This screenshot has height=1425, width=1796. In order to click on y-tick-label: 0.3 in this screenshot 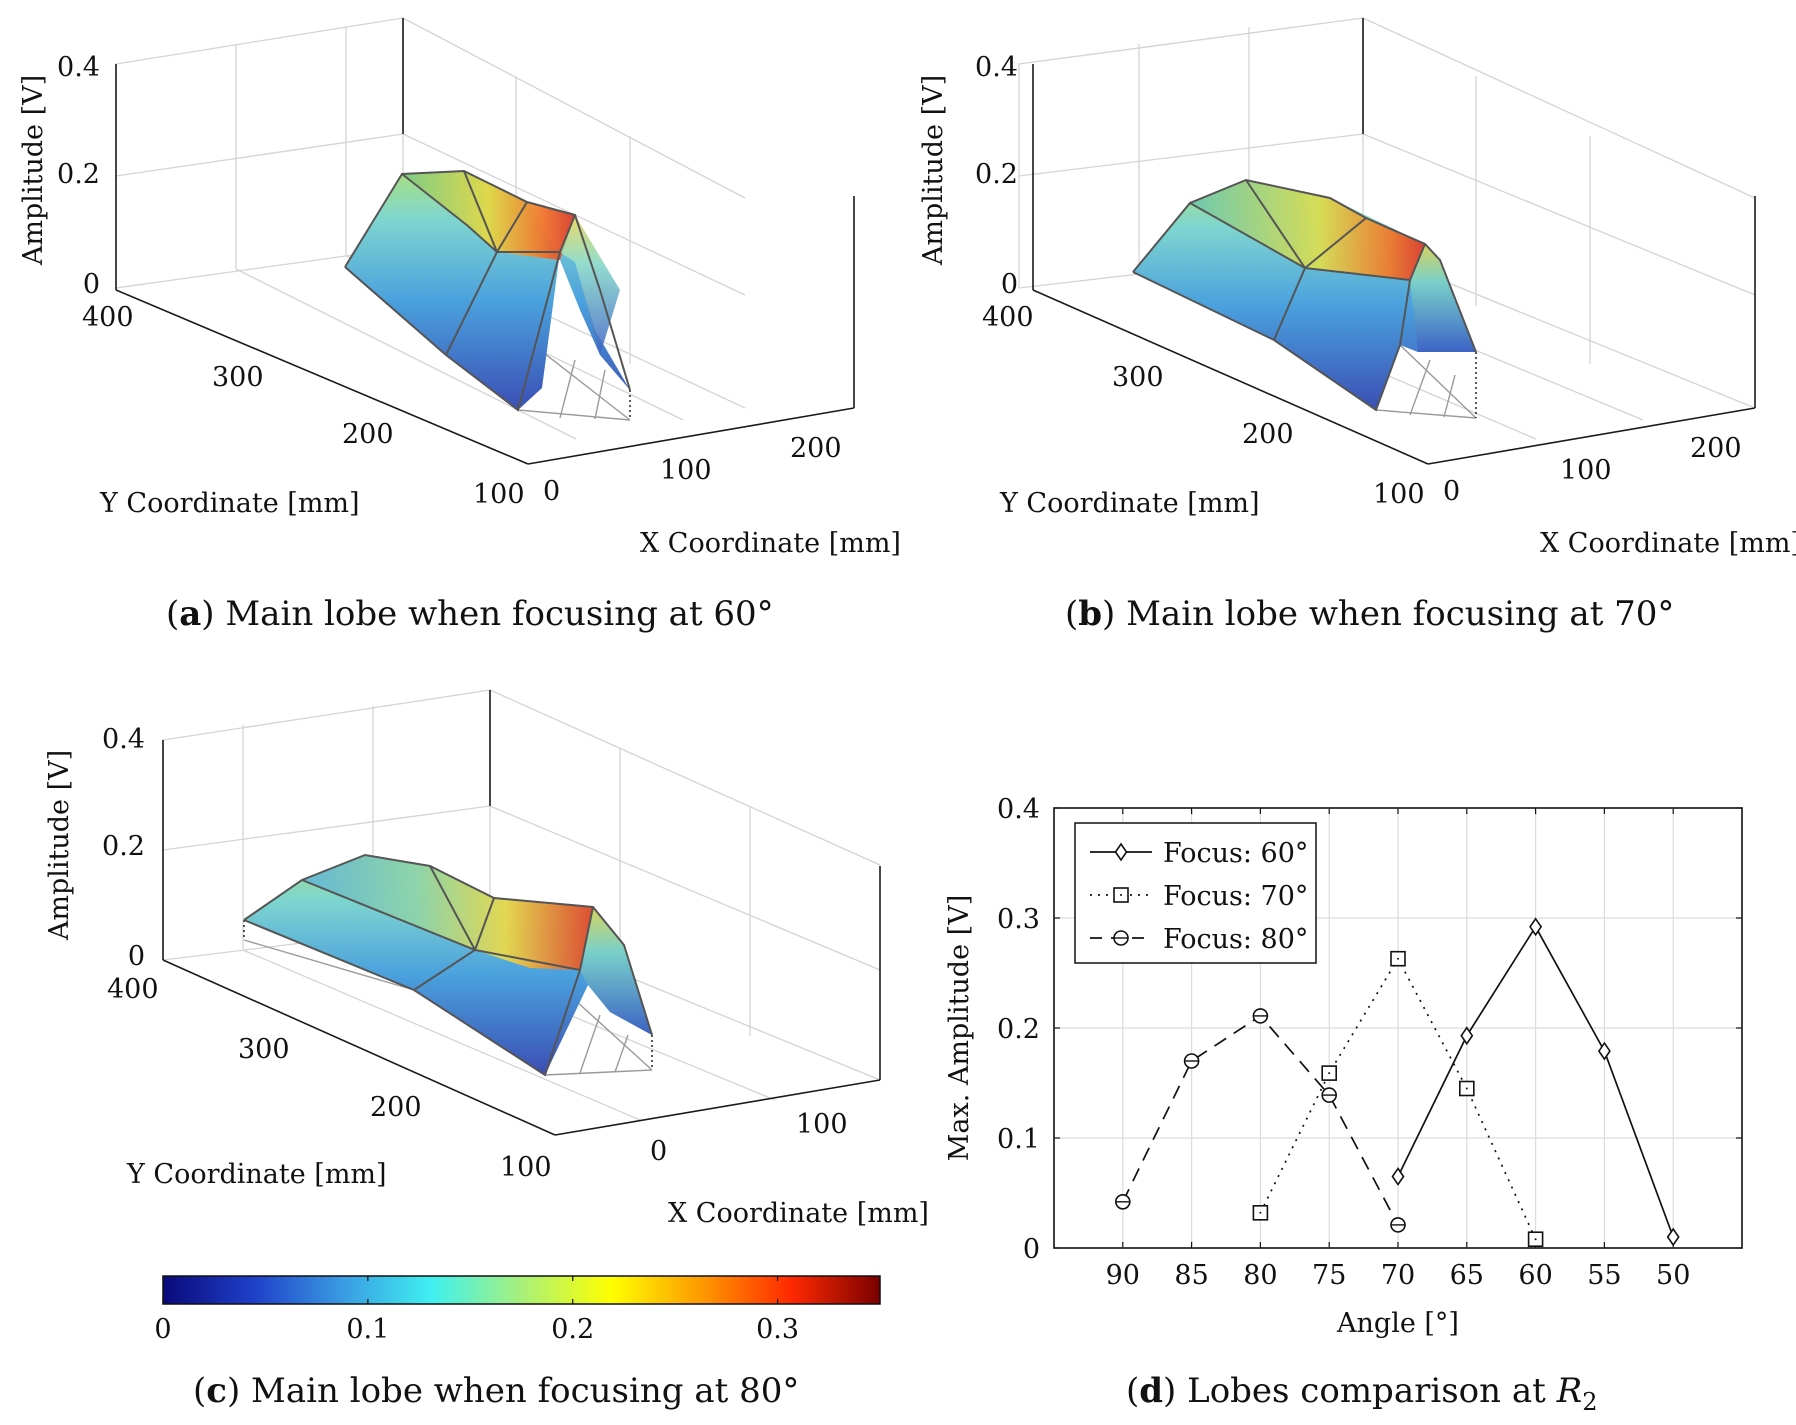, I will do `click(1018, 919)`.